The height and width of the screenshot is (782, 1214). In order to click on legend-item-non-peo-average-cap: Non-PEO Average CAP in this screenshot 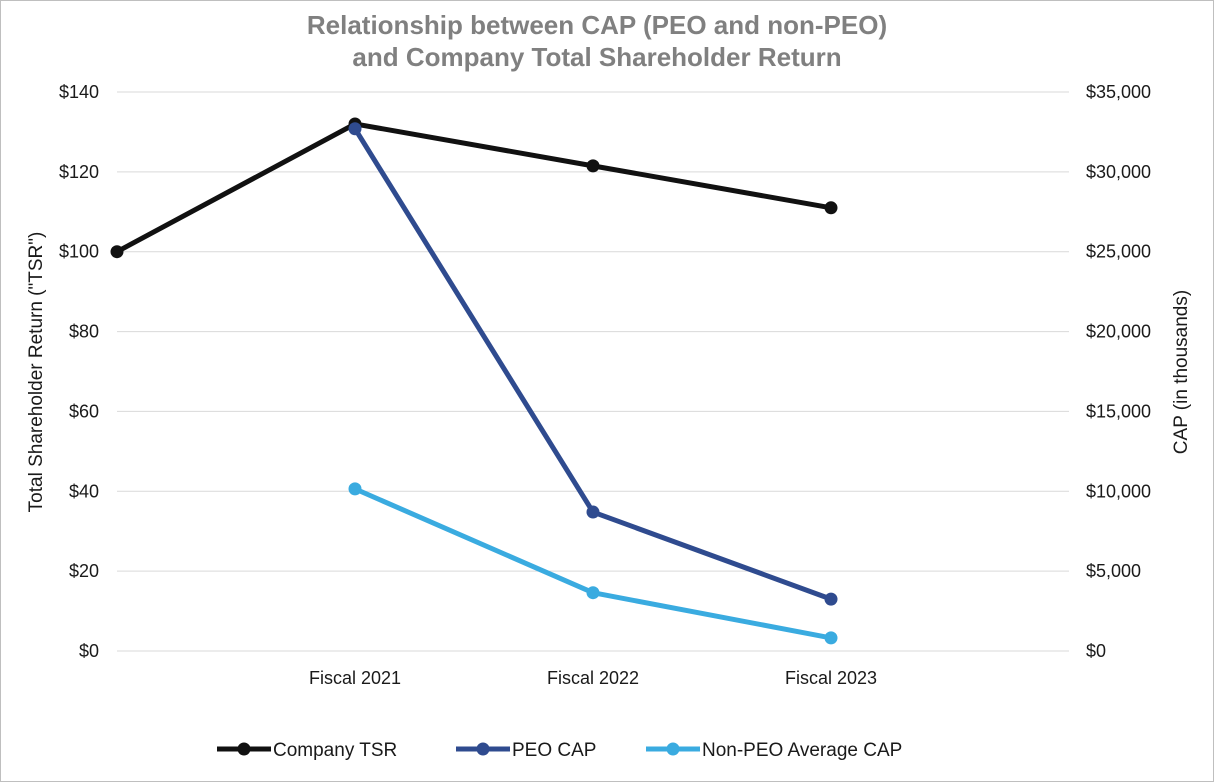, I will do `click(774, 750)`.